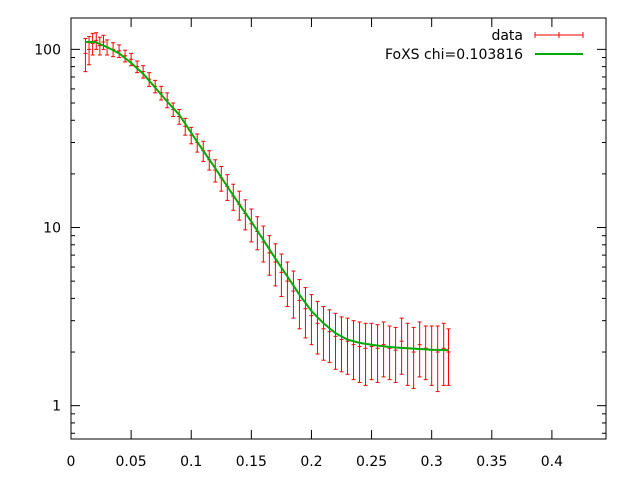 This screenshot has width=640, height=480. I want to click on legend-label: FoXS chi=0.103816, so click(454, 55).